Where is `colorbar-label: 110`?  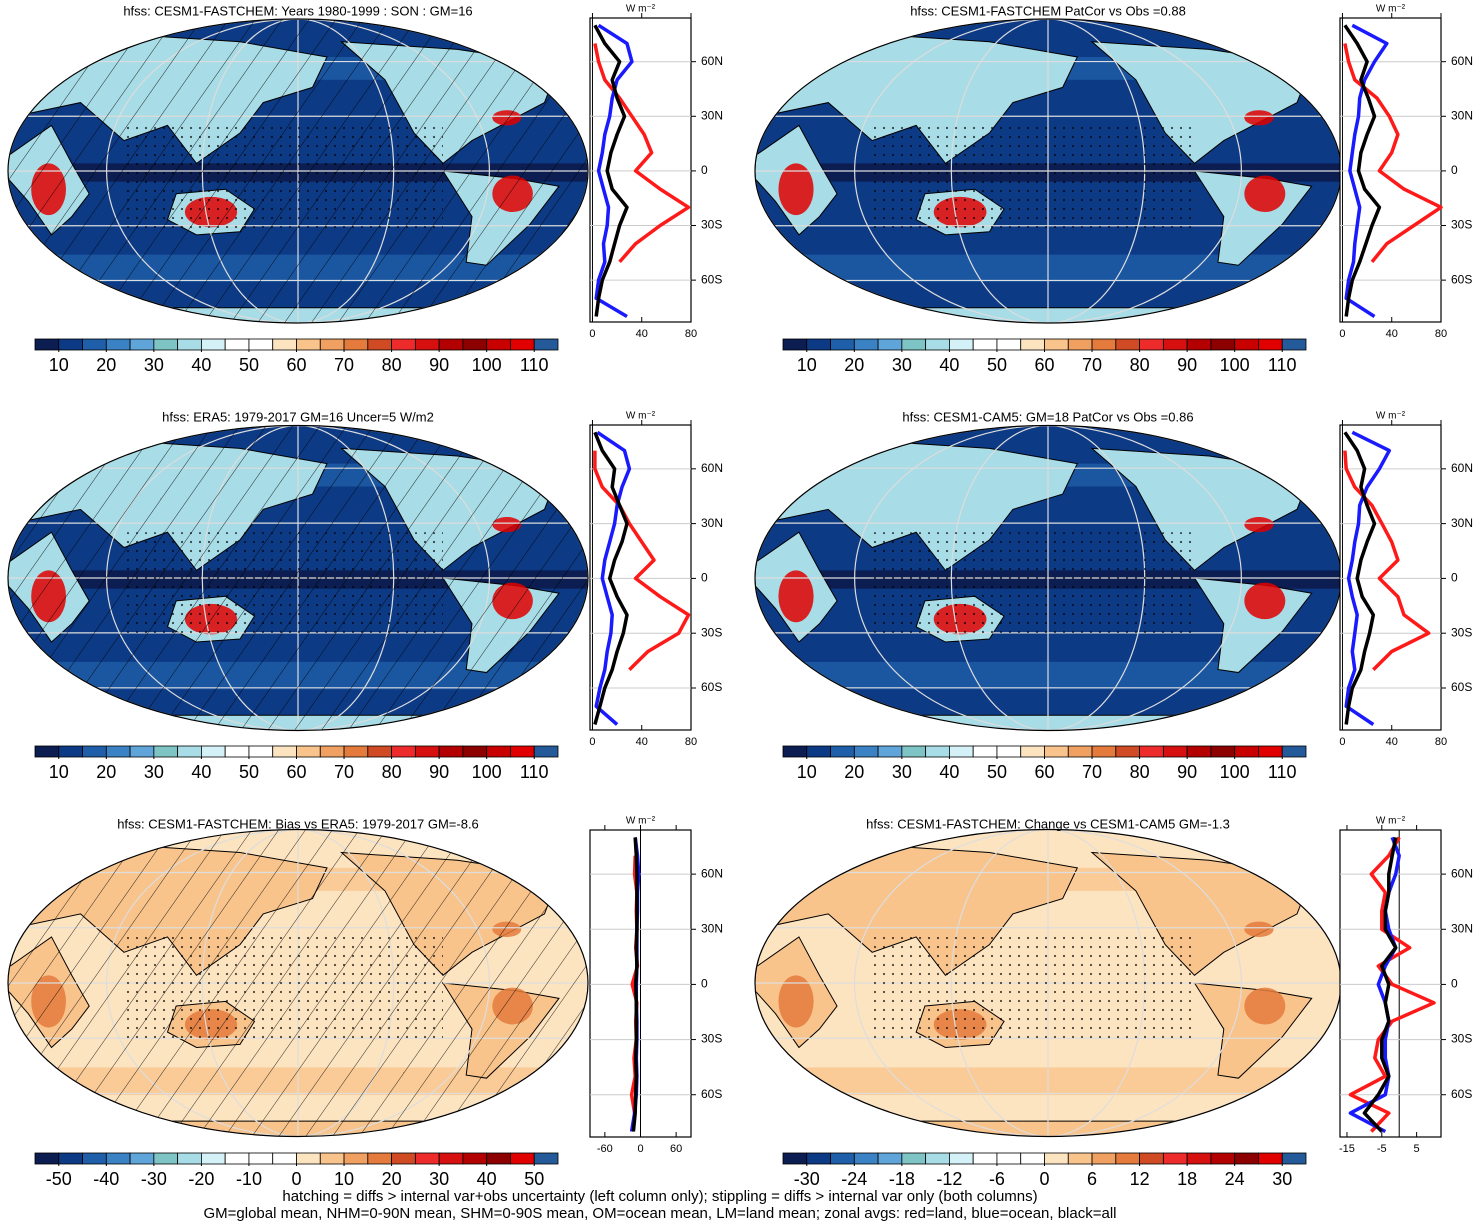 colorbar-label: 110 is located at coordinates (534, 772).